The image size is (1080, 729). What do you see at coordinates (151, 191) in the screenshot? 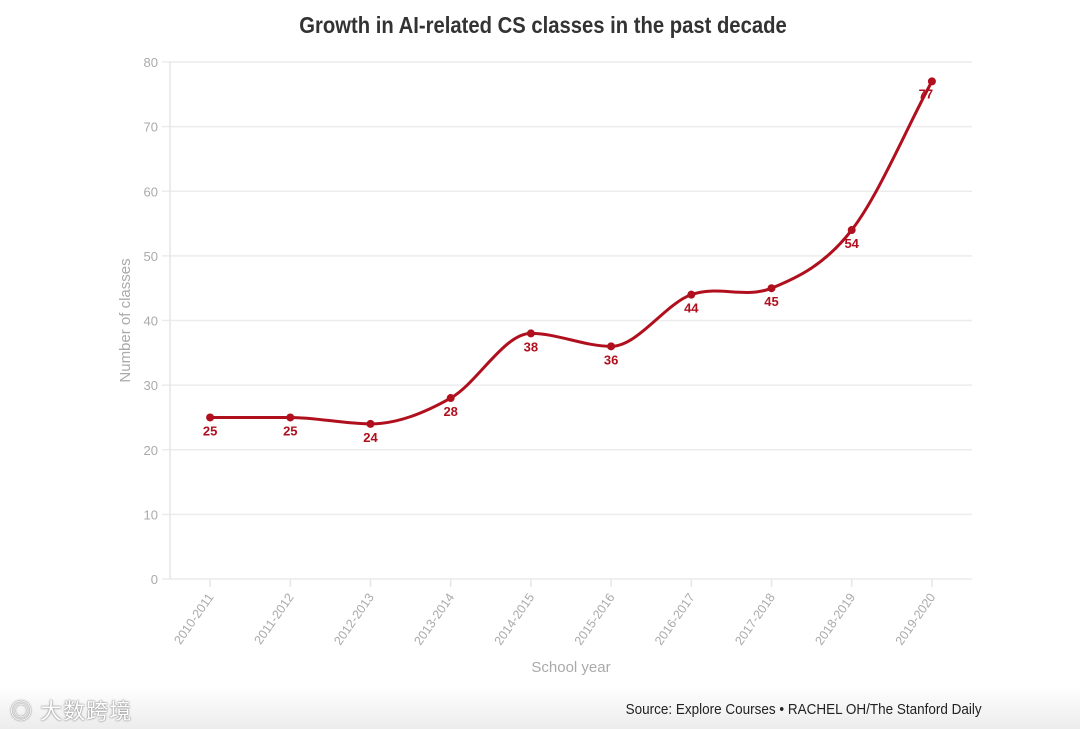
I see `y-tick-label: 60` at bounding box center [151, 191].